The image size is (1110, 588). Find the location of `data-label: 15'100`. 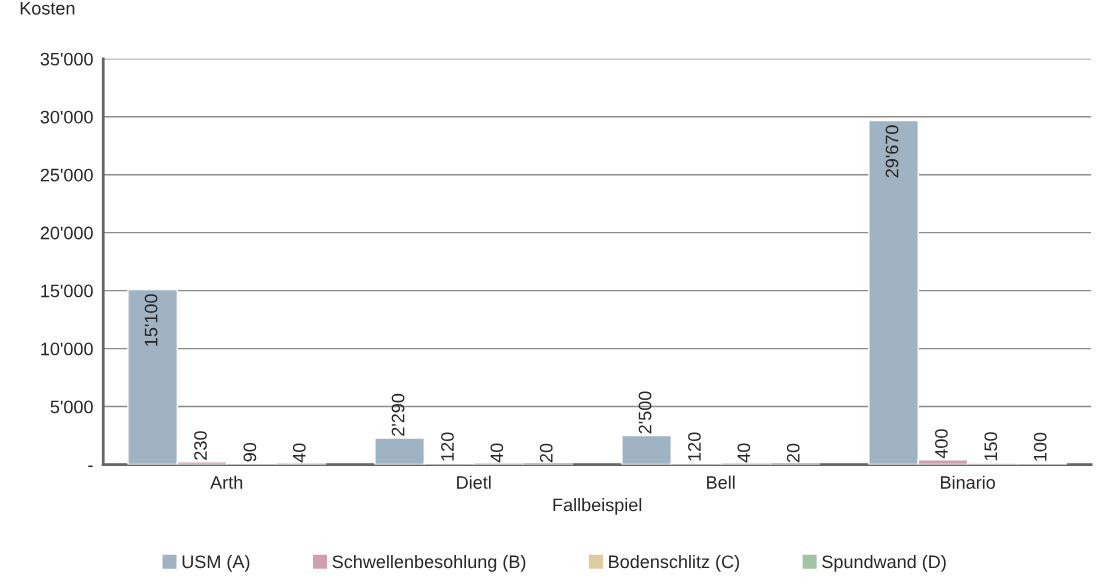

data-label: 15'100 is located at coordinates (151, 320).